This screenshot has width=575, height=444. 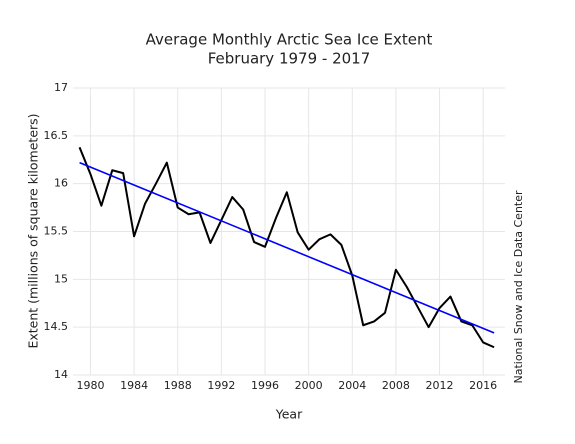 I want to click on y-tick-label: 17, so click(x=61, y=87).